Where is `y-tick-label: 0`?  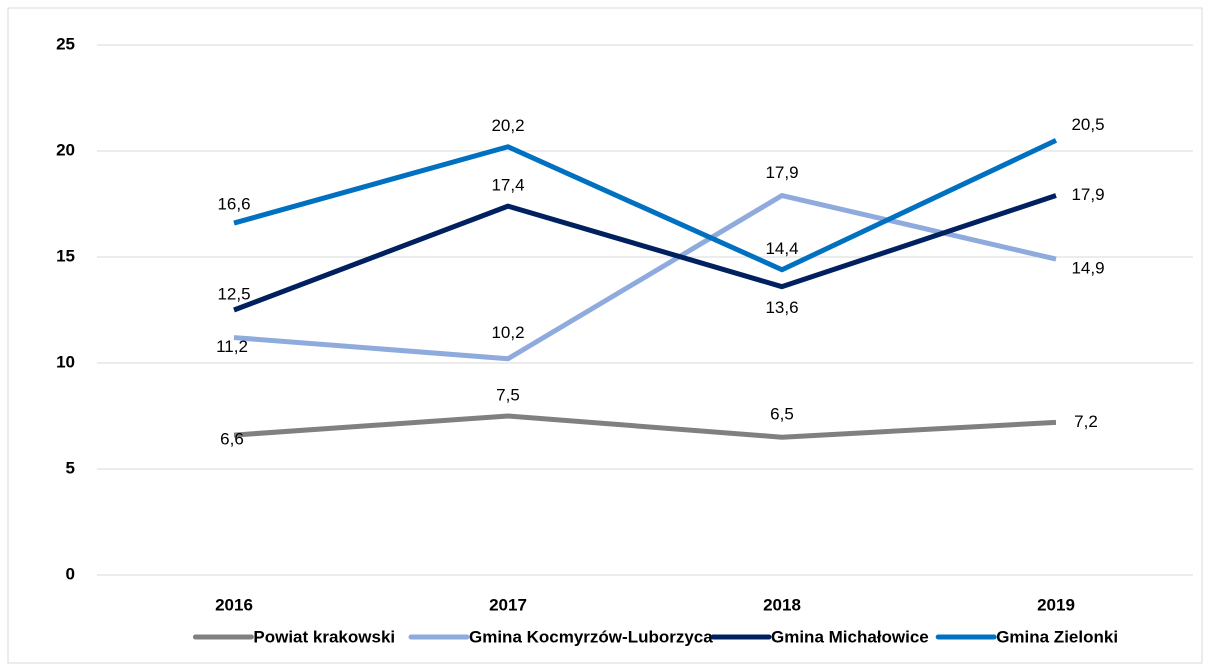
y-tick-label: 0 is located at coordinates (70, 573).